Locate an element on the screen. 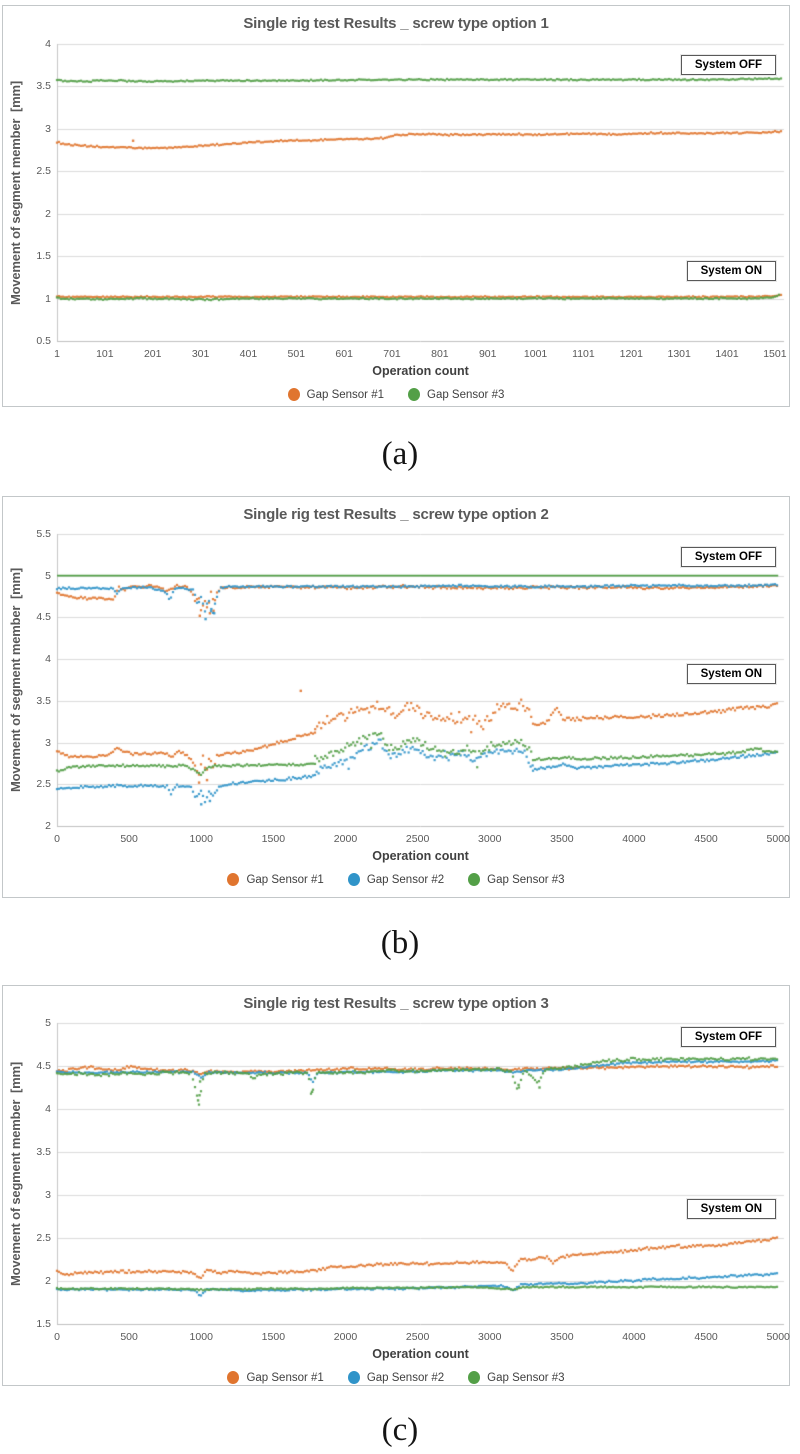 The image size is (800, 1454). x-tick-label: 401 is located at coordinates (248, 354).